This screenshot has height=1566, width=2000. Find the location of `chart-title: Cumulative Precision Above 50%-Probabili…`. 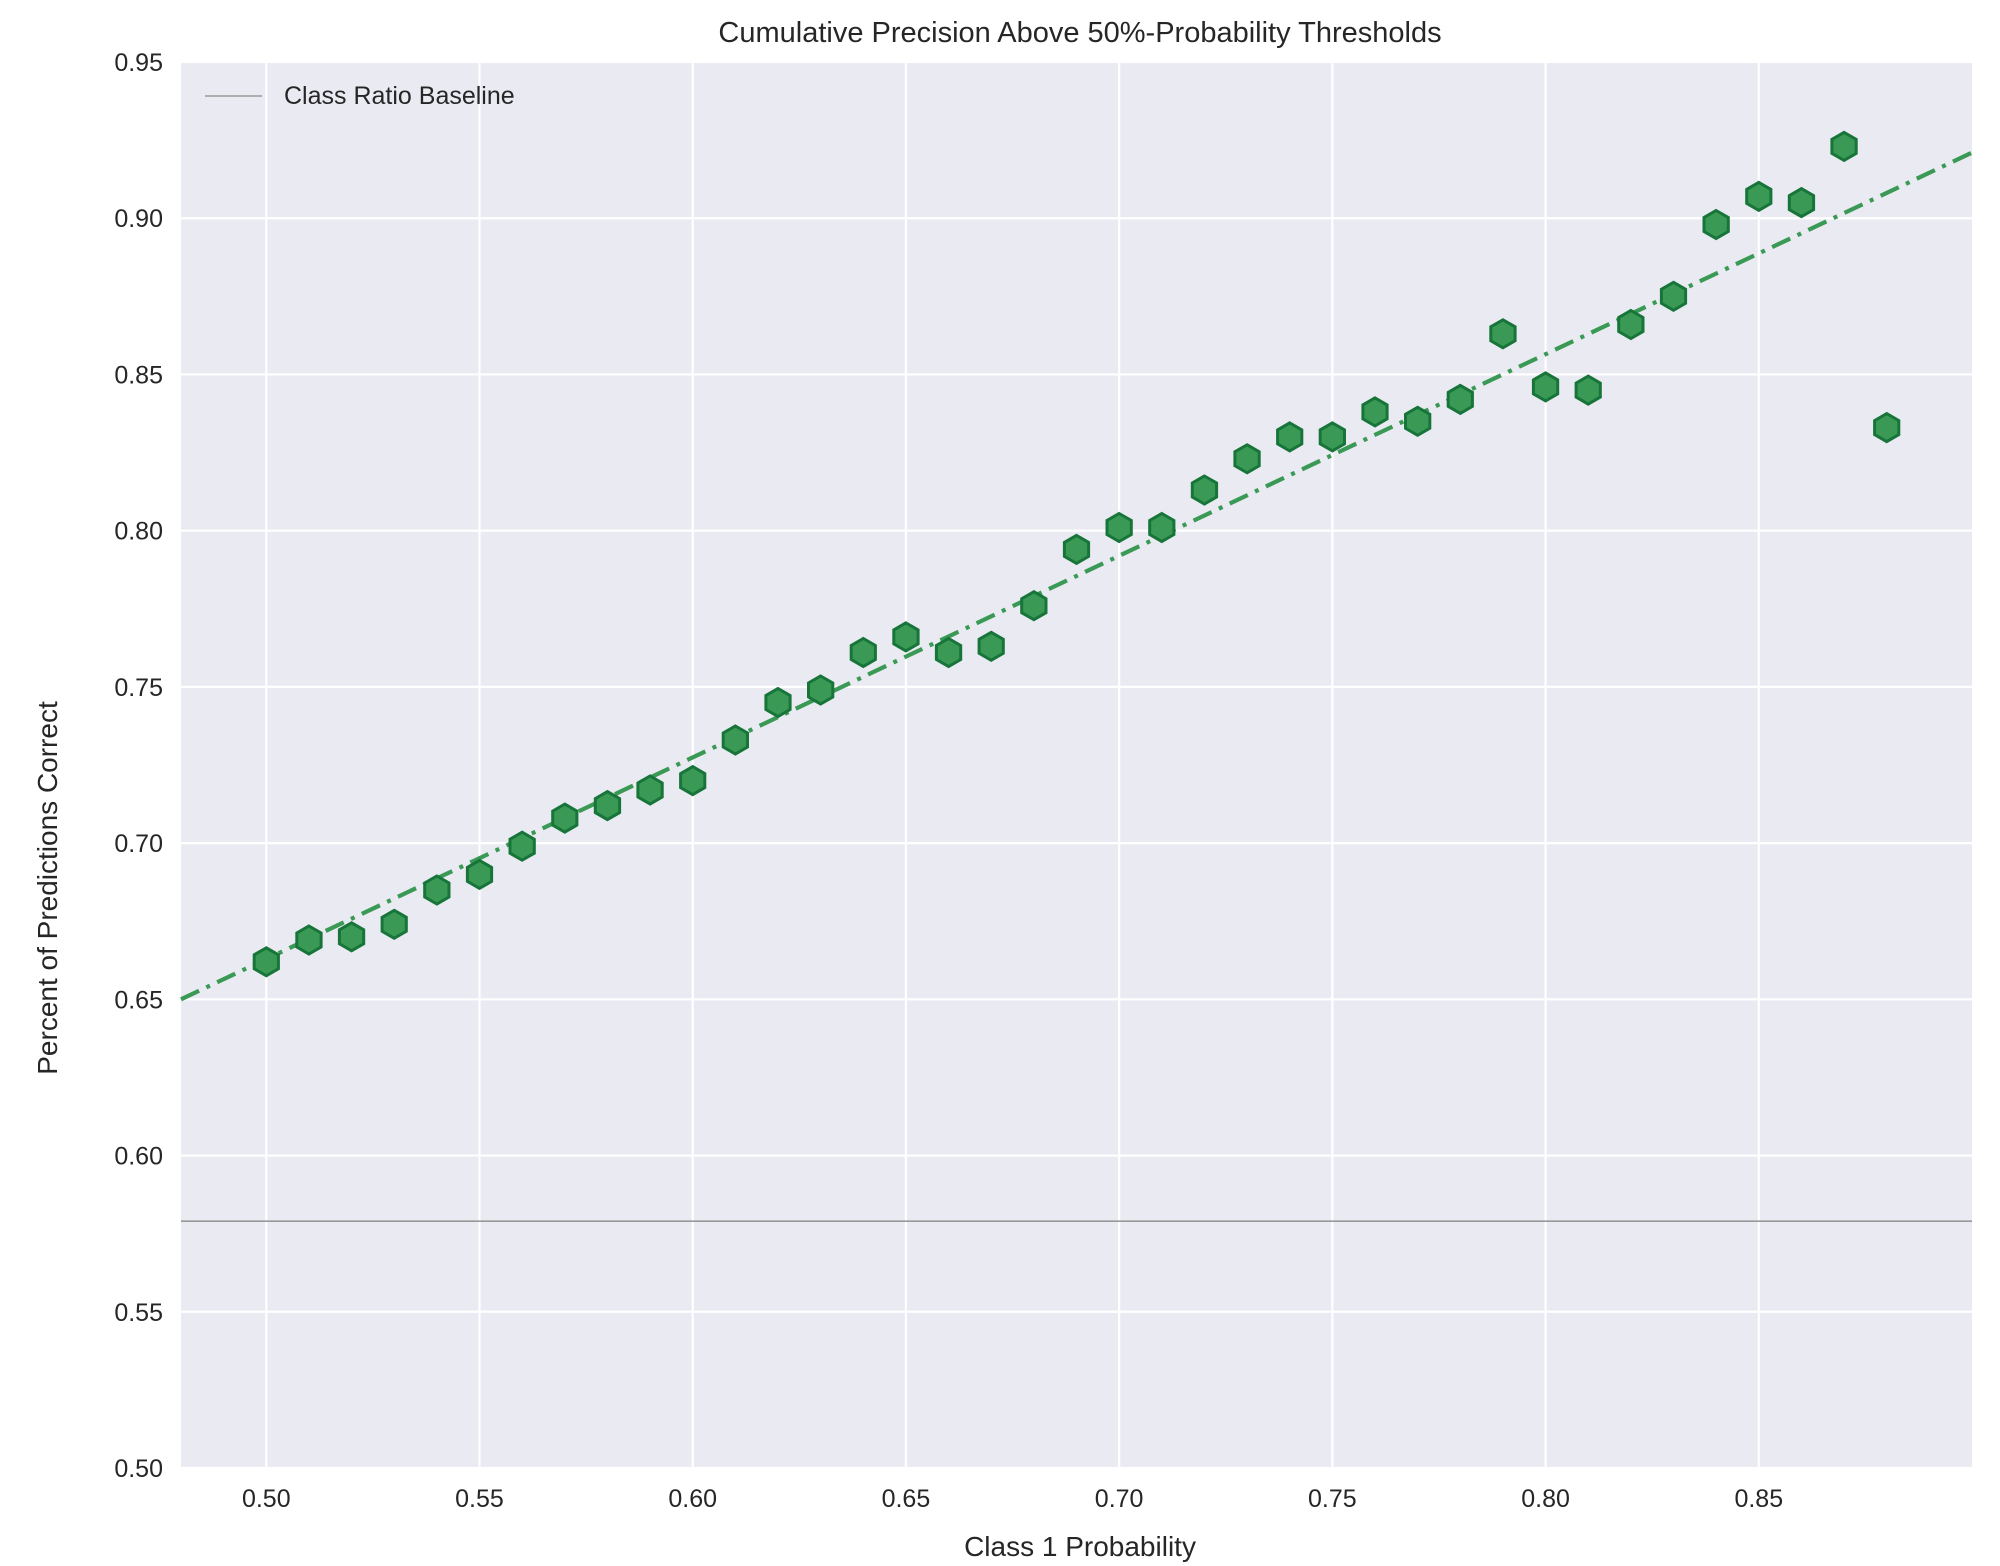

chart-title: Cumulative Precision Above 50%-Probabili… is located at coordinates (1079, 33).